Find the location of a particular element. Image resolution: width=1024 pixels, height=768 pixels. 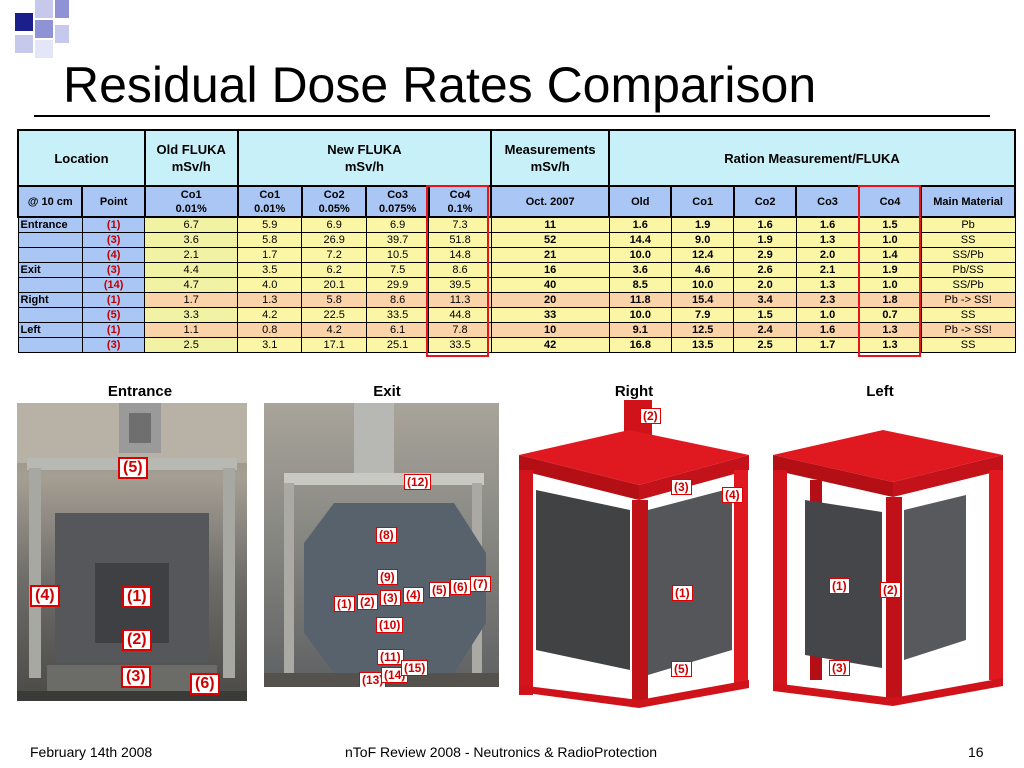

cell-r-co3: 1.3 is located at coordinates (827, 285).